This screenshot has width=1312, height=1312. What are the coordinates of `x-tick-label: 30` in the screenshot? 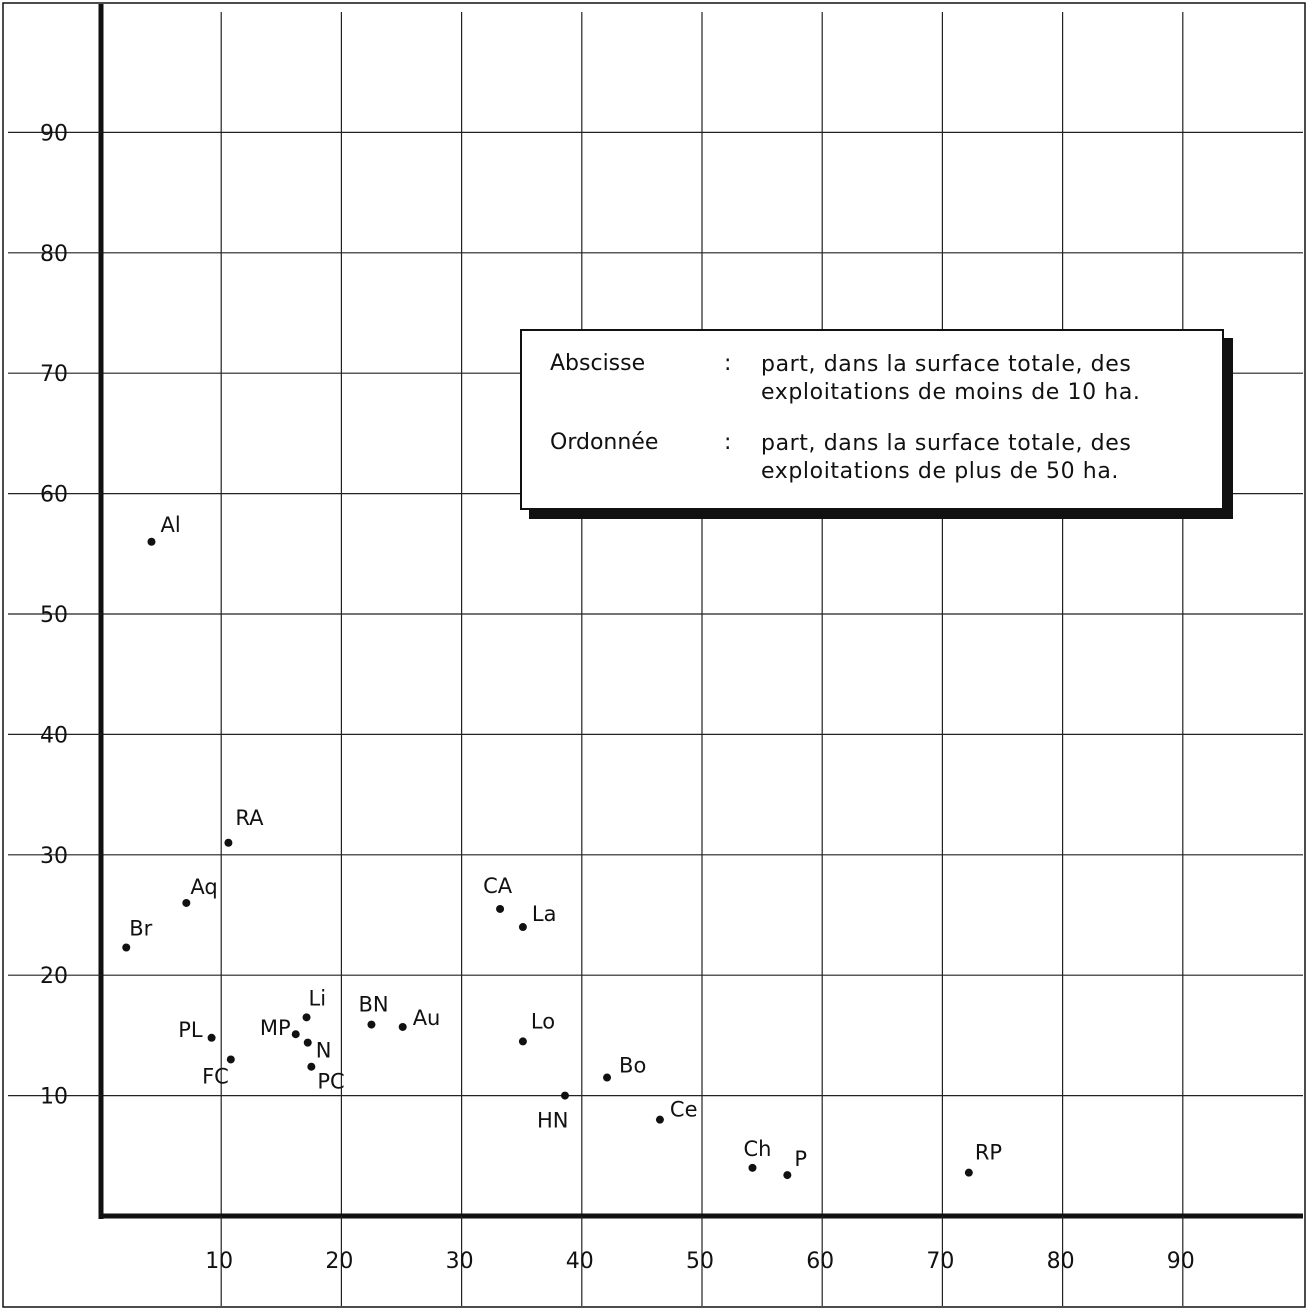 It's located at (460, 1261).